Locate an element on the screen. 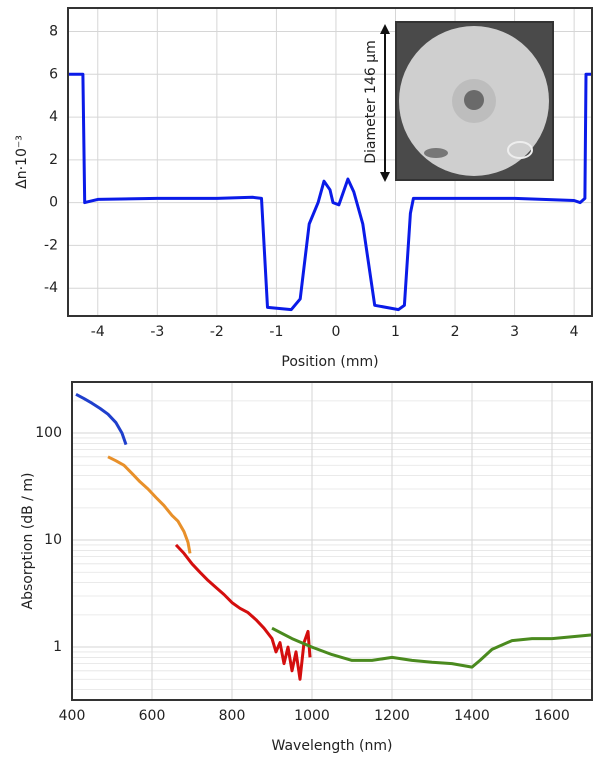 The height and width of the screenshot is (761, 593). x-tick-label: 4 is located at coordinates (574, 332).